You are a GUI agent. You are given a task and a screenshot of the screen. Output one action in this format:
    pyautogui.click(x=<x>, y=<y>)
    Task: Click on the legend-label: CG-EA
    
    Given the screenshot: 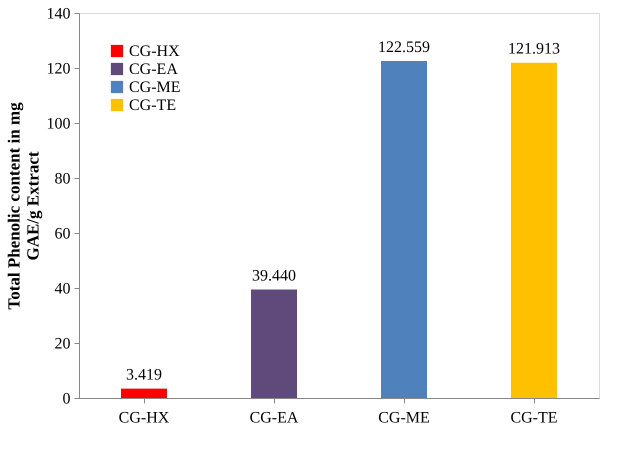 What is the action you would take?
    pyautogui.click(x=153, y=69)
    